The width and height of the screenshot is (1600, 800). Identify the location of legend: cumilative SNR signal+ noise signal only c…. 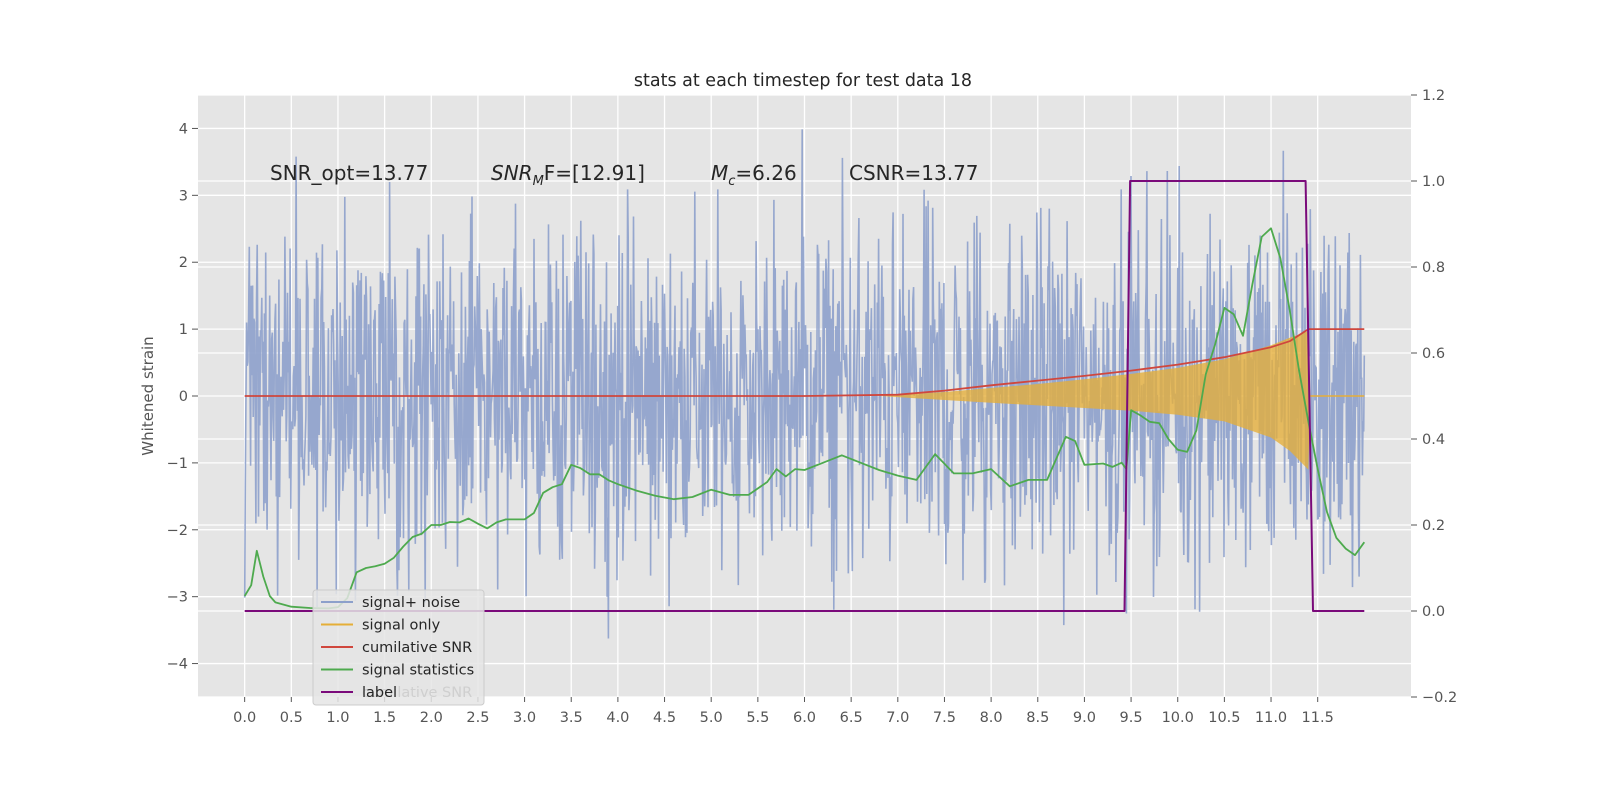
(398, 647).